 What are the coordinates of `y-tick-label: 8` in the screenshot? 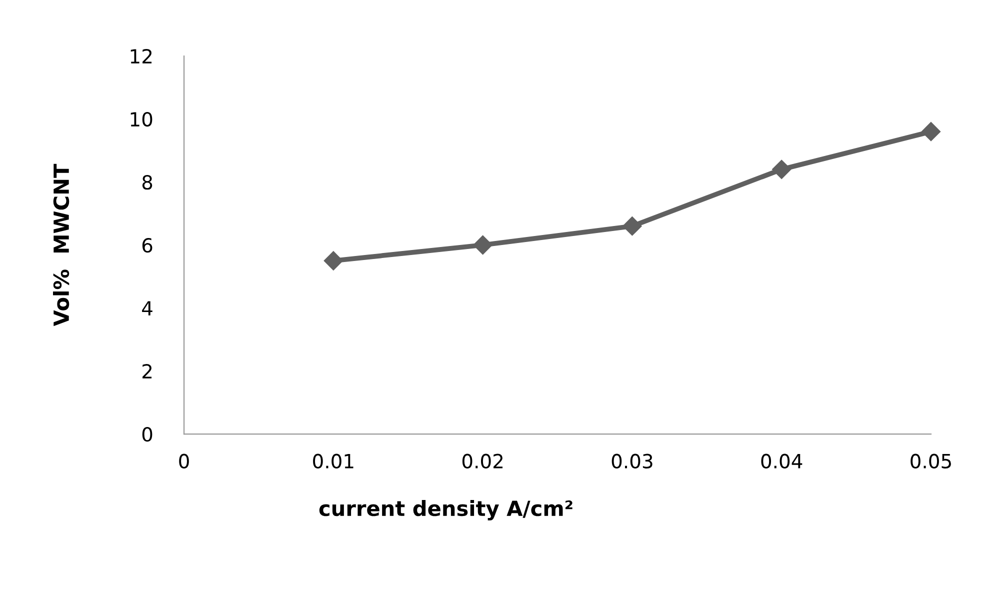 It's located at (147, 182).